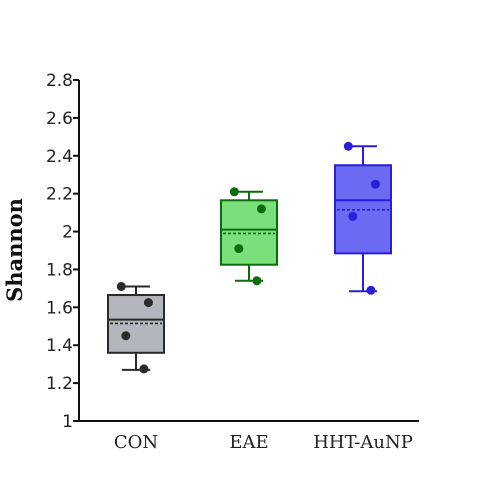 This screenshot has height=500, width=500. I want to click on y-tick-label: 1.6, so click(59, 308).